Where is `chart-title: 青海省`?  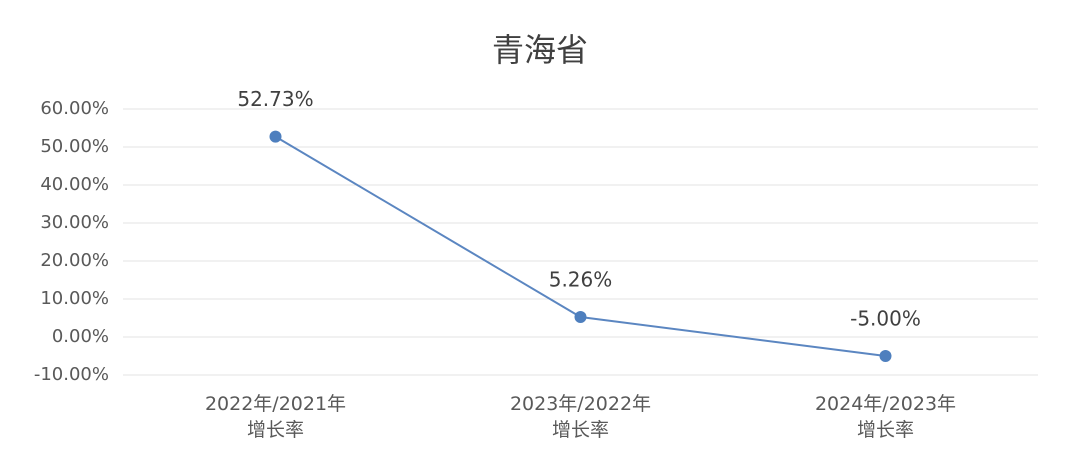
chart-title: 青海省 is located at coordinates (540, 50).